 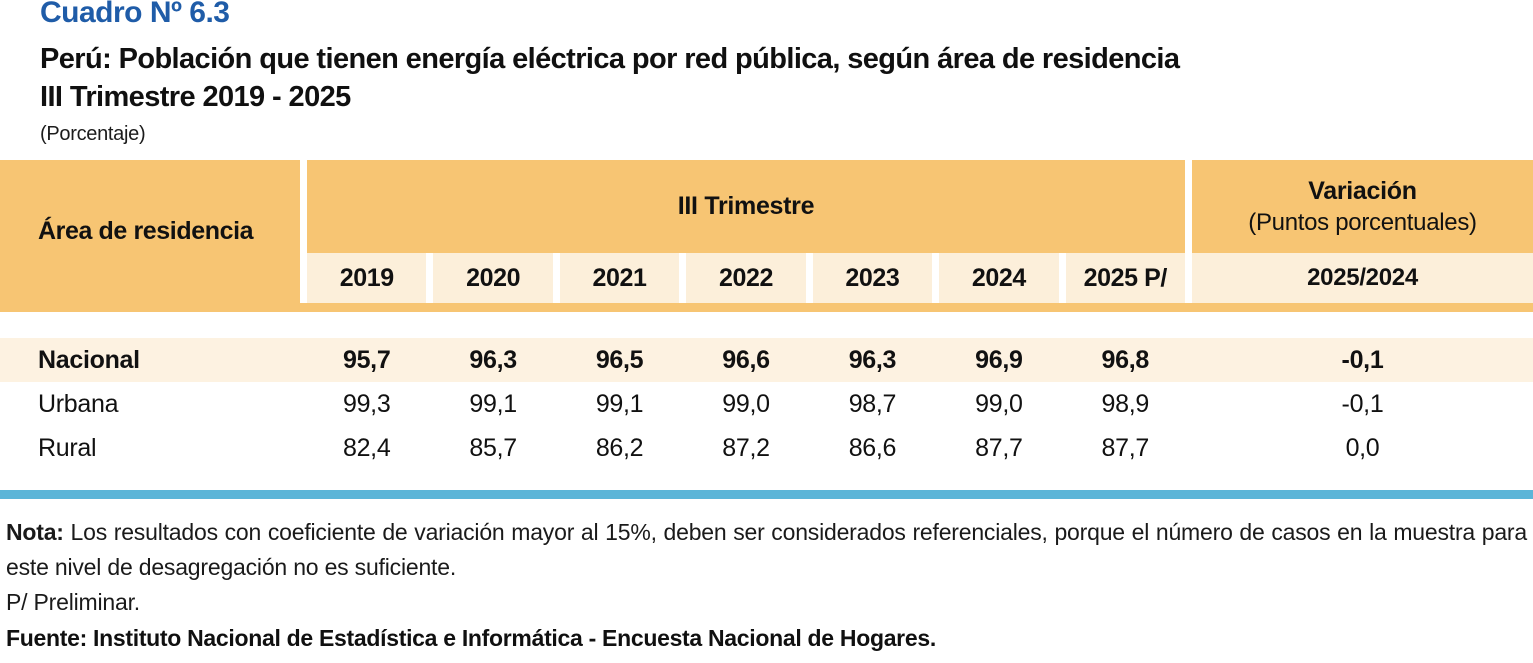 What do you see at coordinates (35, 532) in the screenshot?
I see `note-label: Nota:` at bounding box center [35, 532].